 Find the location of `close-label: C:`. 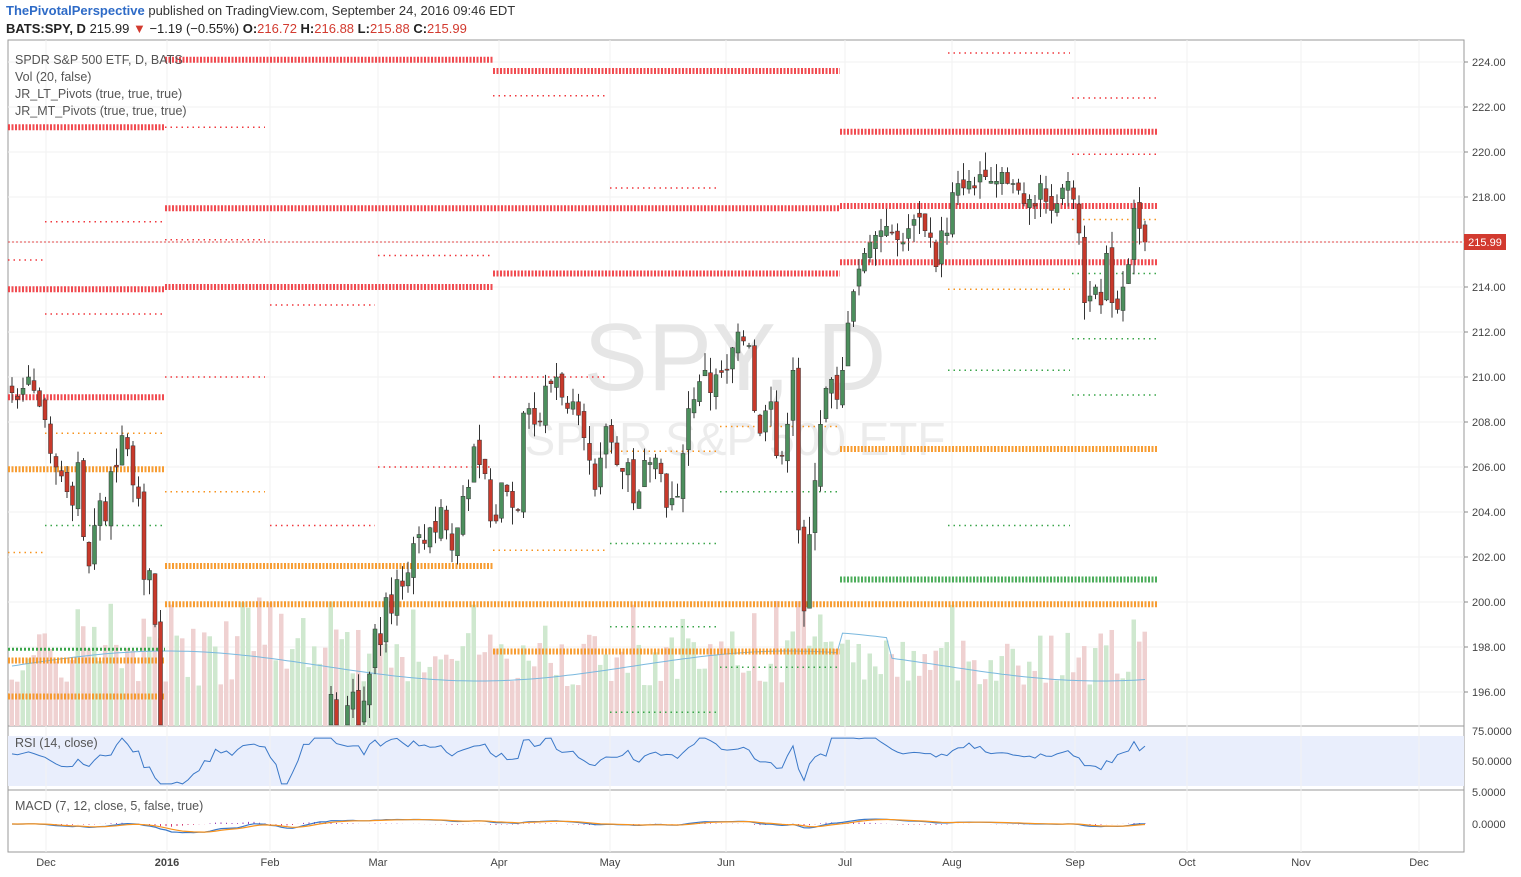

close-label: C: is located at coordinates (420, 28).